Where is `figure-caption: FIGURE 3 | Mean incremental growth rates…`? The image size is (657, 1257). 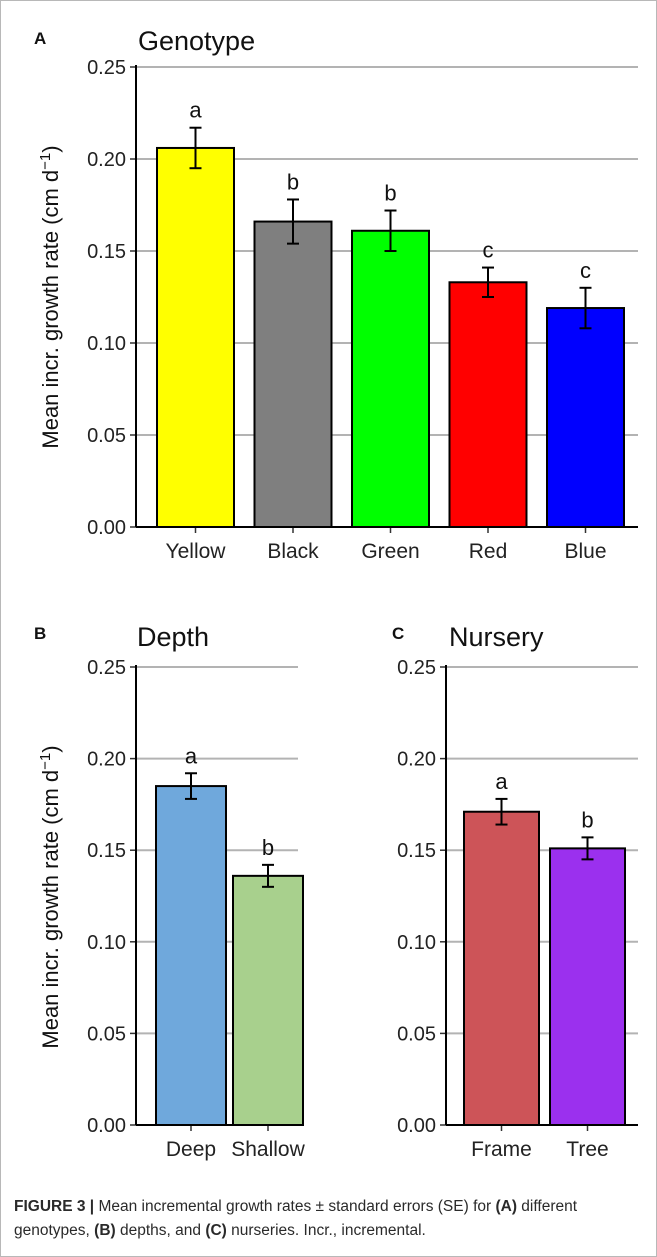
figure-caption: FIGURE 3 | Mean incremental growth rates… is located at coordinates (329, 1219).